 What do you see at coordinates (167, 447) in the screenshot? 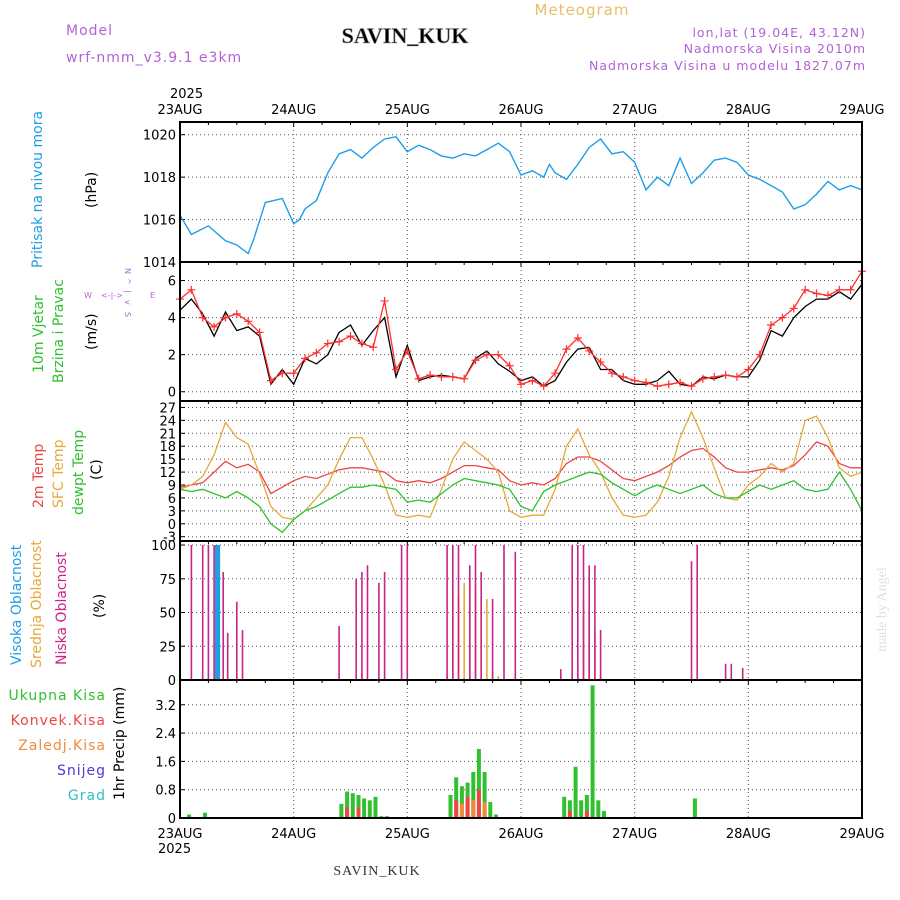
I see `y-tick-label: 18` at bounding box center [167, 447].